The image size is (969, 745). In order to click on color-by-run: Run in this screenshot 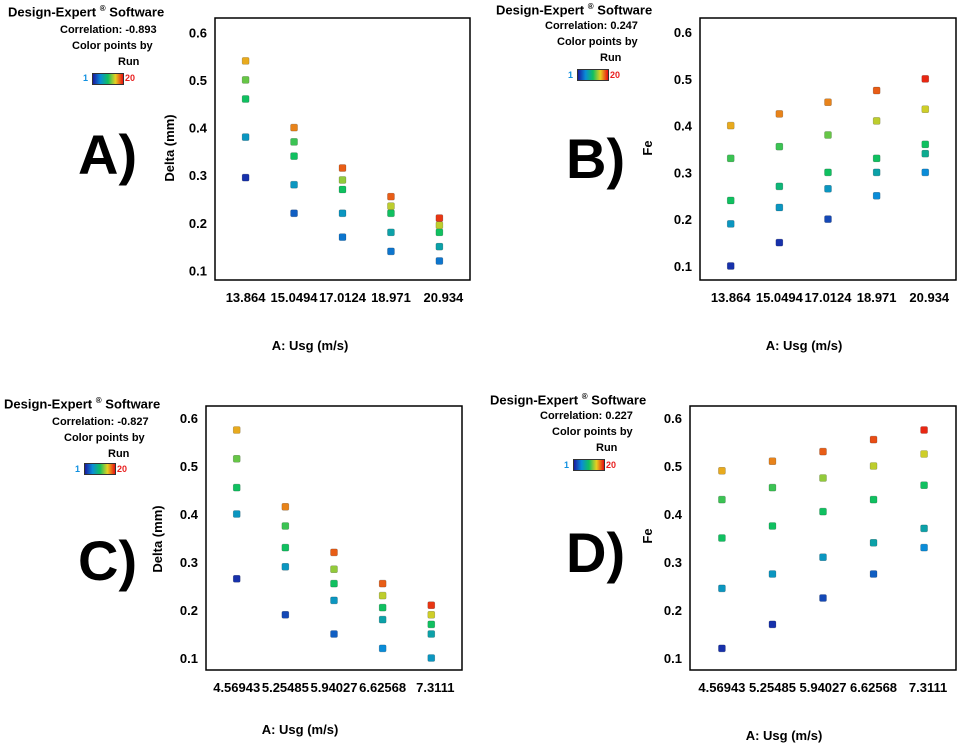, I will do `click(607, 448)`.